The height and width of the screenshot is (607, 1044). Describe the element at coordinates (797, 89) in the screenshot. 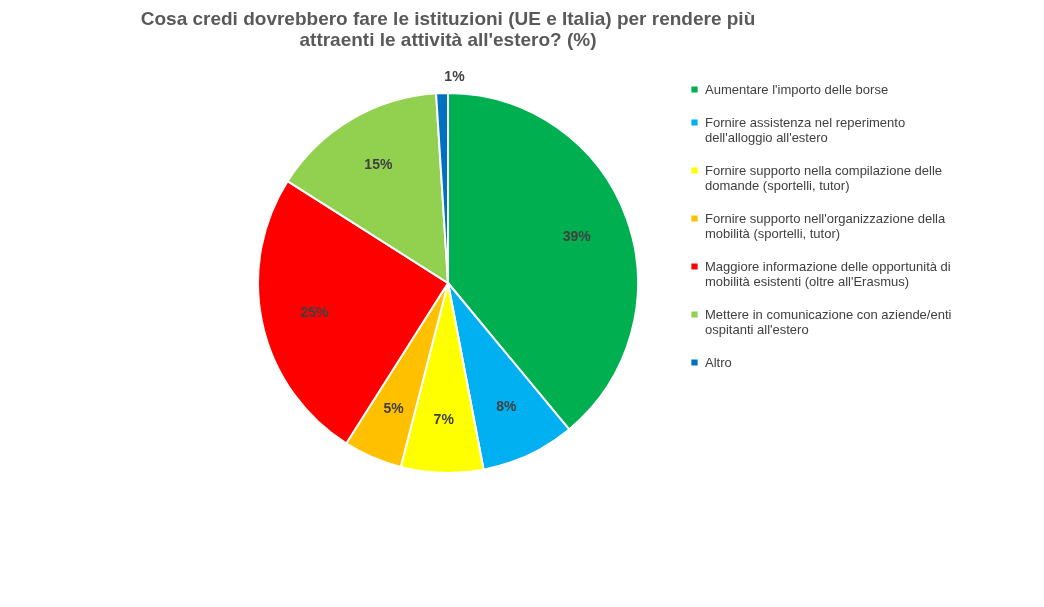

I see `legend-label: Aumentare l'importo delle borse` at that location.